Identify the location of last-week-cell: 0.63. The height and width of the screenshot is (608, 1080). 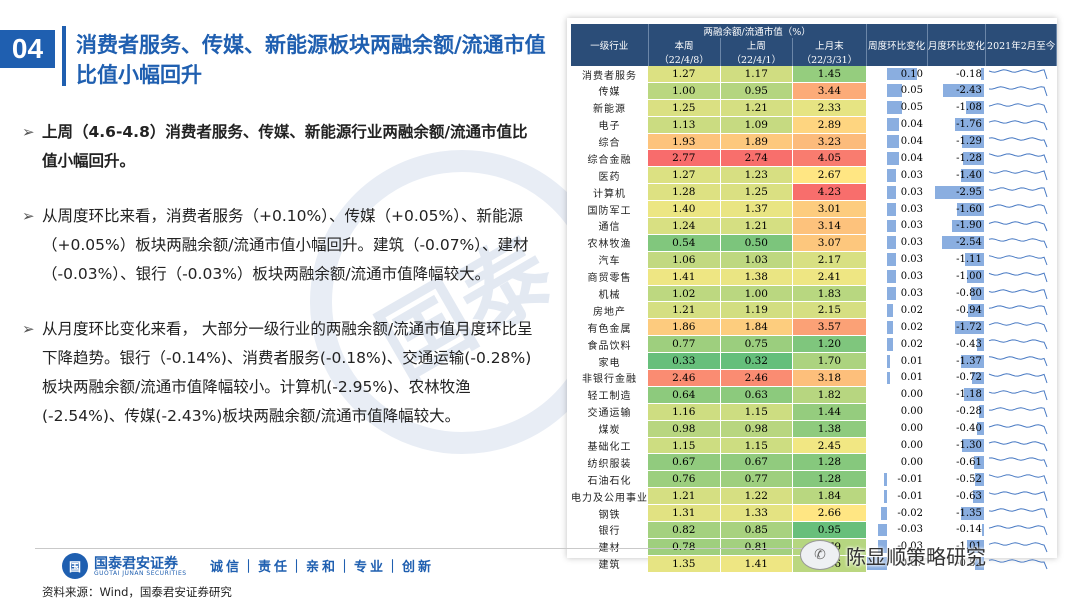
(757, 395).